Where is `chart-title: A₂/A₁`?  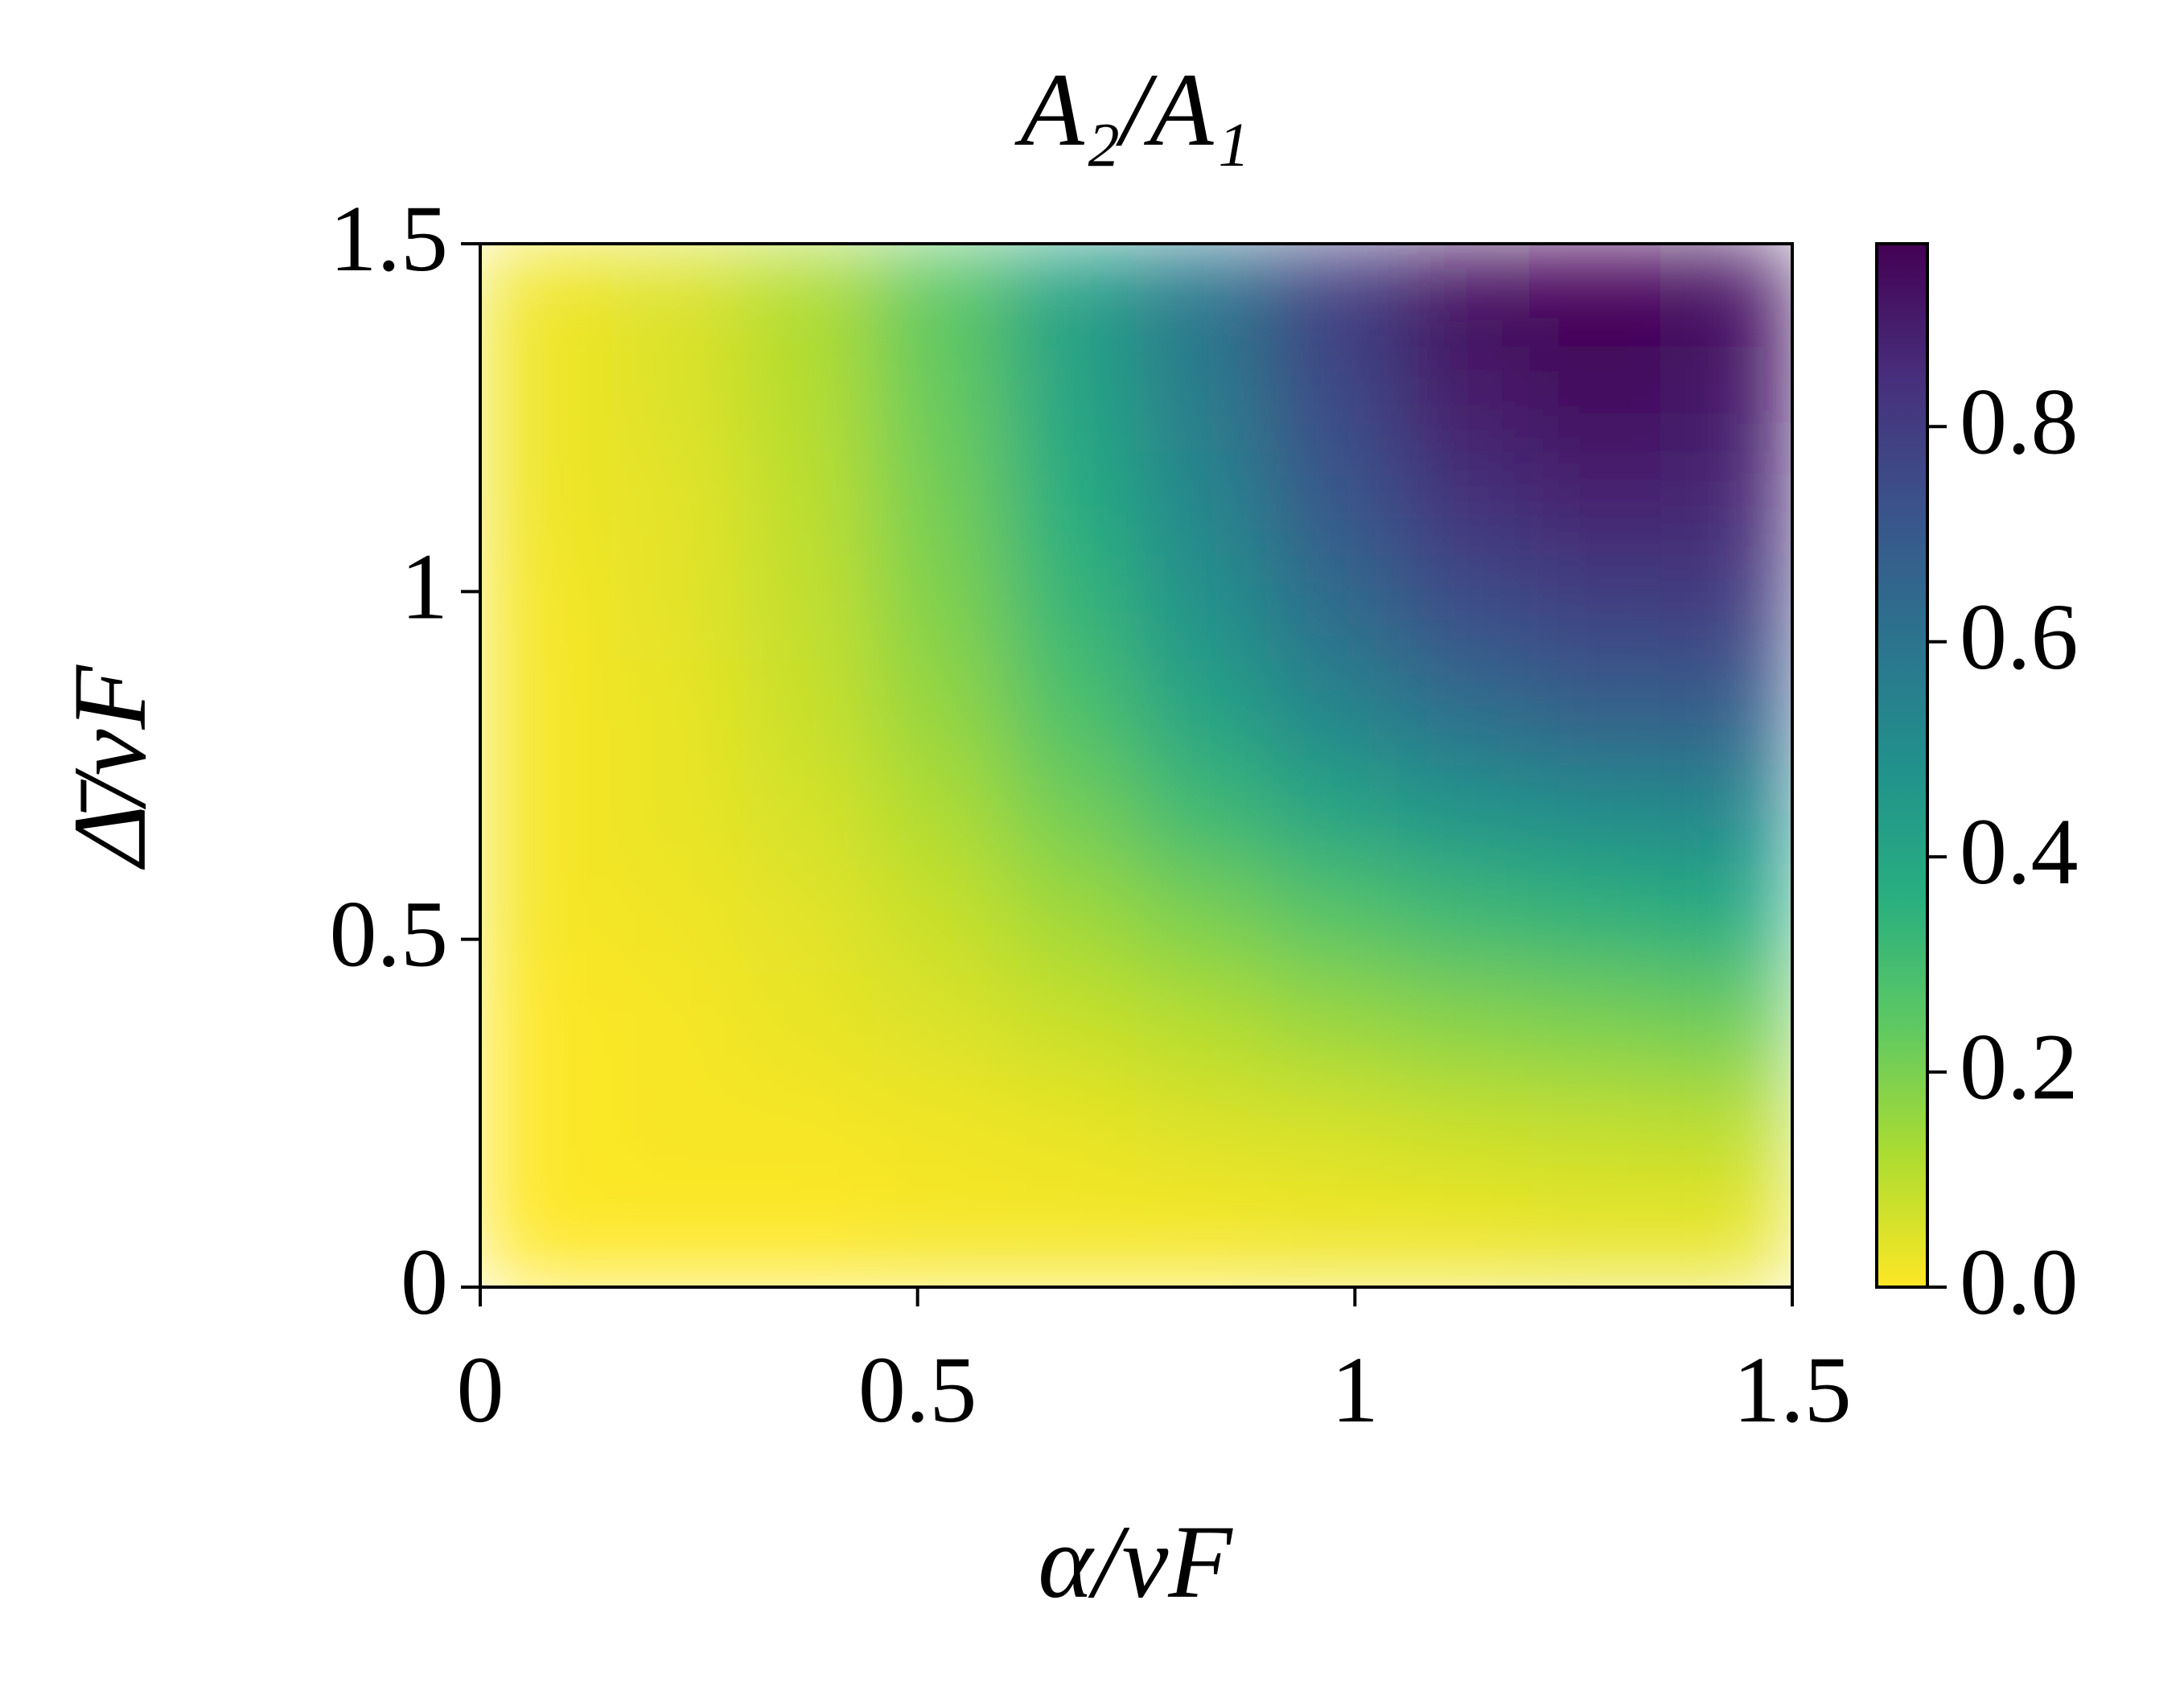 chart-title: A₂/A₁ is located at coordinates (1131, 110).